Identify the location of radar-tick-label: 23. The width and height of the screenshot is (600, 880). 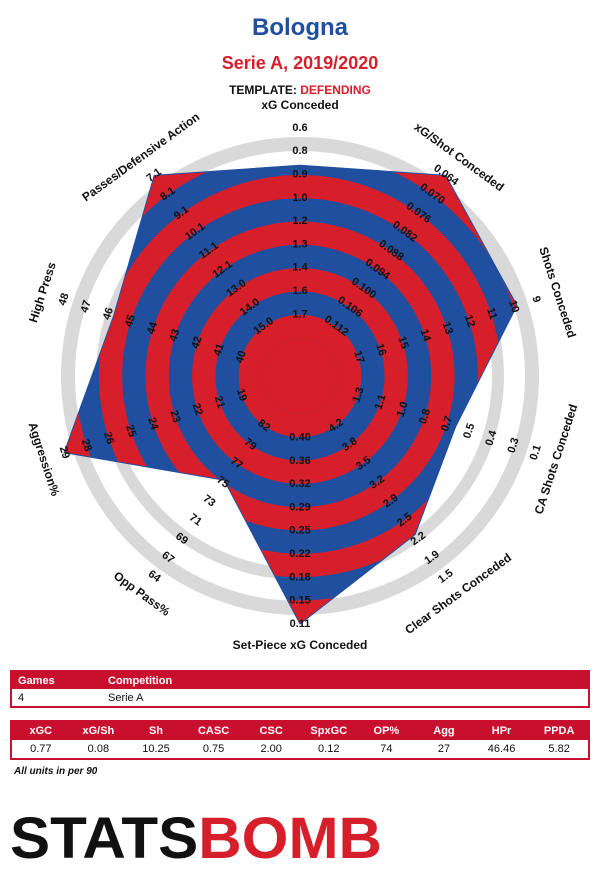
(174, 416).